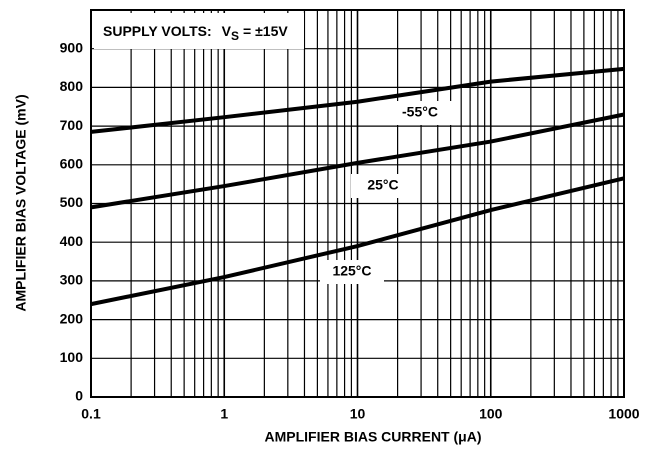 This screenshot has width=654, height=450. What do you see at coordinates (72, 241) in the screenshot?
I see `y-tick-label: 400` at bounding box center [72, 241].